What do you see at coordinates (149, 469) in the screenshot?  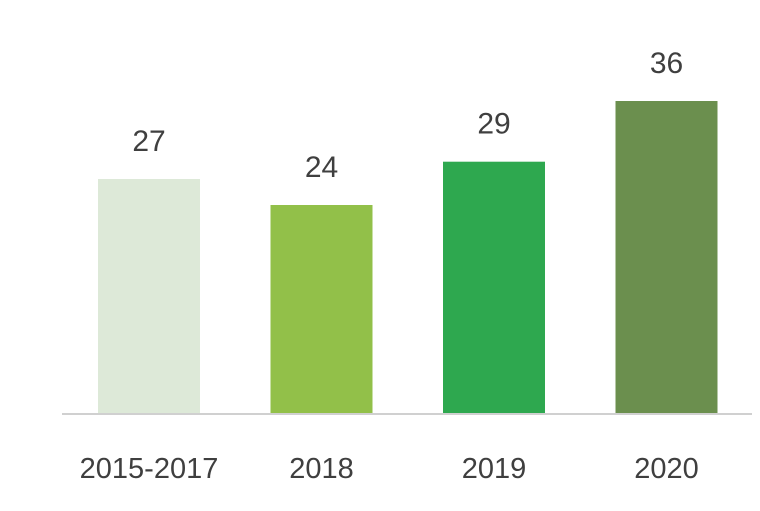 I see `x-tick-label-2015-2017: 2015-2017` at bounding box center [149, 469].